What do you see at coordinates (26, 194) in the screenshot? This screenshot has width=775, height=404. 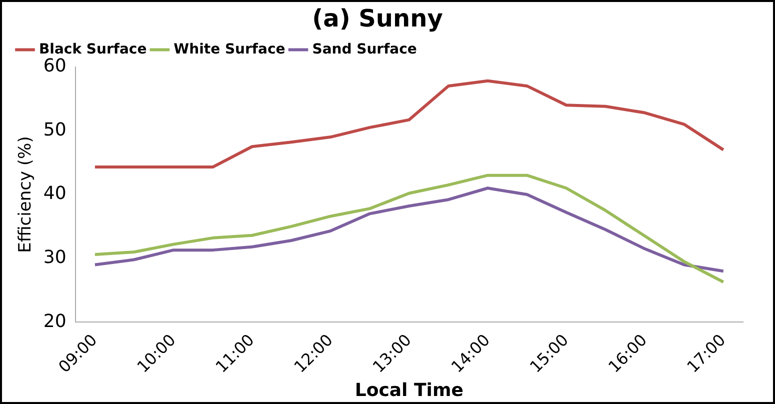 I see `y-axis-title: Efficiency (%)` at bounding box center [26, 194].